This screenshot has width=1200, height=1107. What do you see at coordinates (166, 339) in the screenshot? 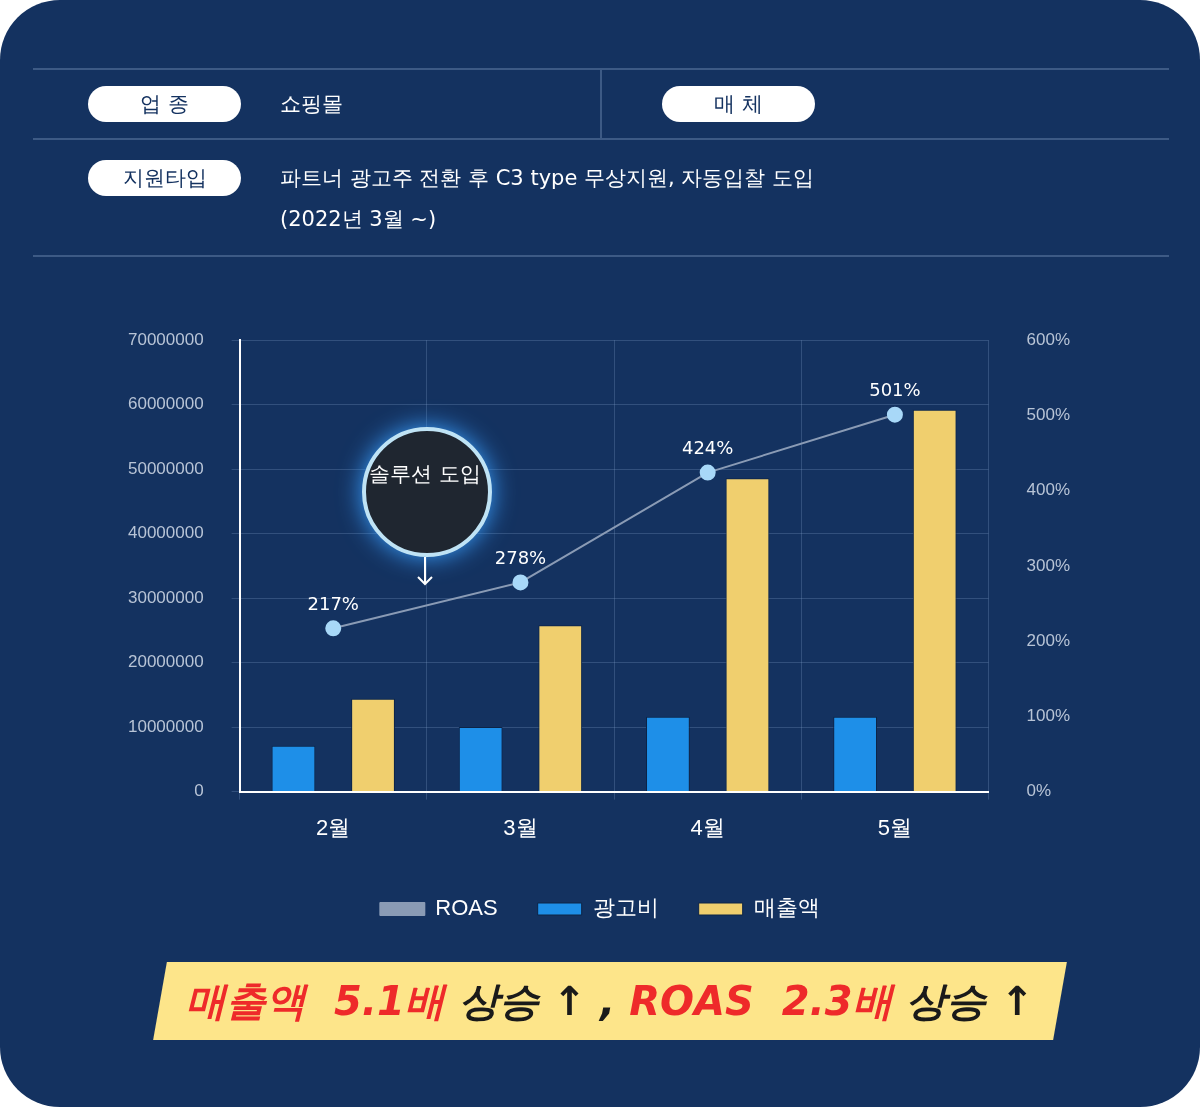
I see `y-tick-label: 70000000` at bounding box center [166, 339].